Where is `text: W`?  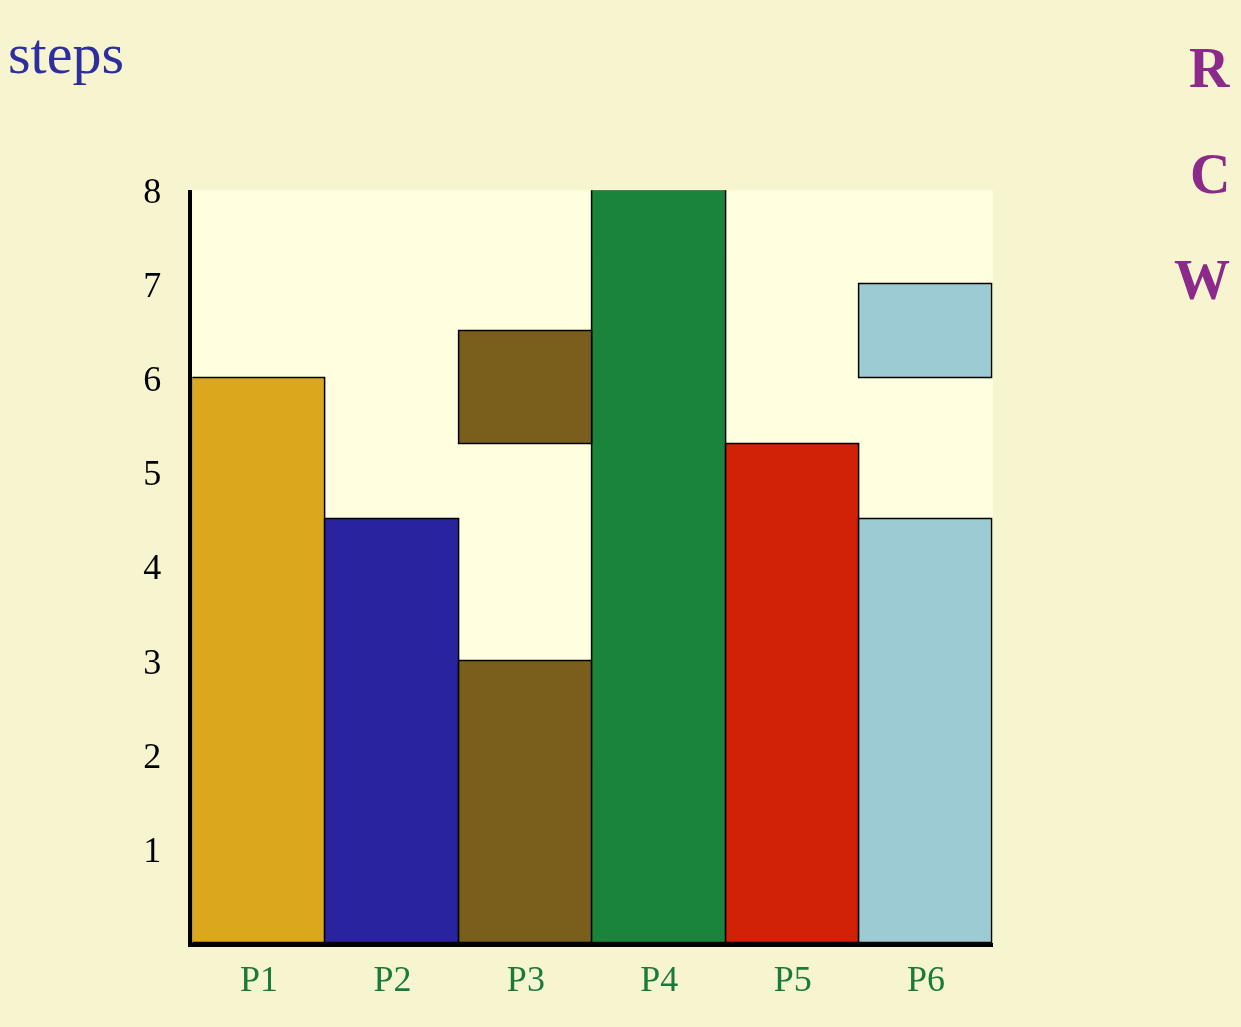 text: W is located at coordinates (1202, 280).